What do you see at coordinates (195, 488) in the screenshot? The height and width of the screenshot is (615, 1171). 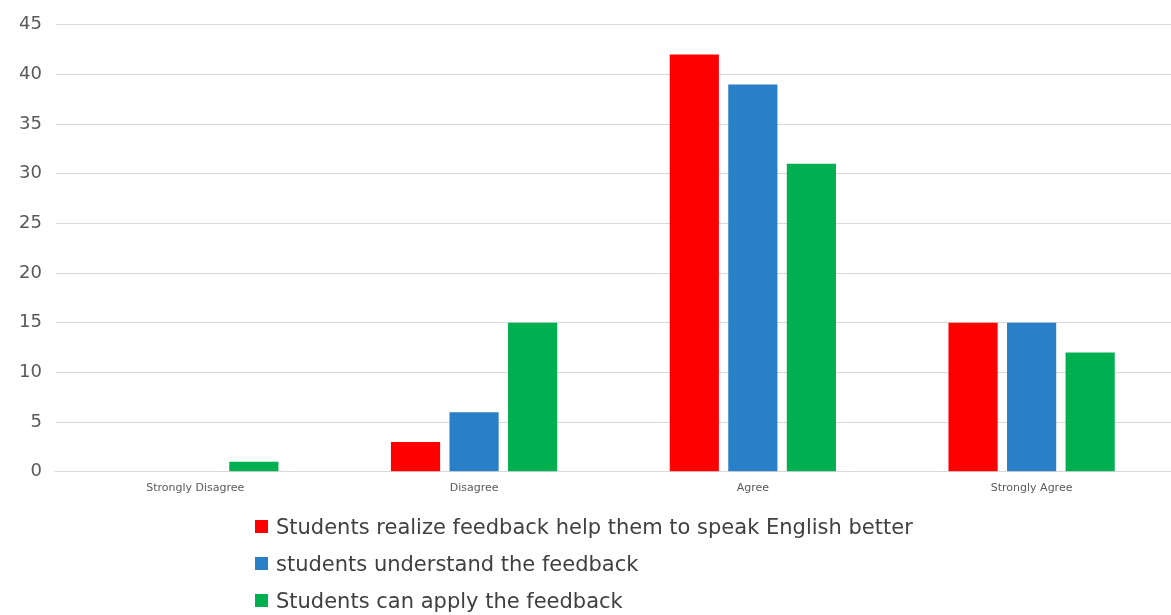 I see `x-tick-label: Strongly Disagree` at bounding box center [195, 488].